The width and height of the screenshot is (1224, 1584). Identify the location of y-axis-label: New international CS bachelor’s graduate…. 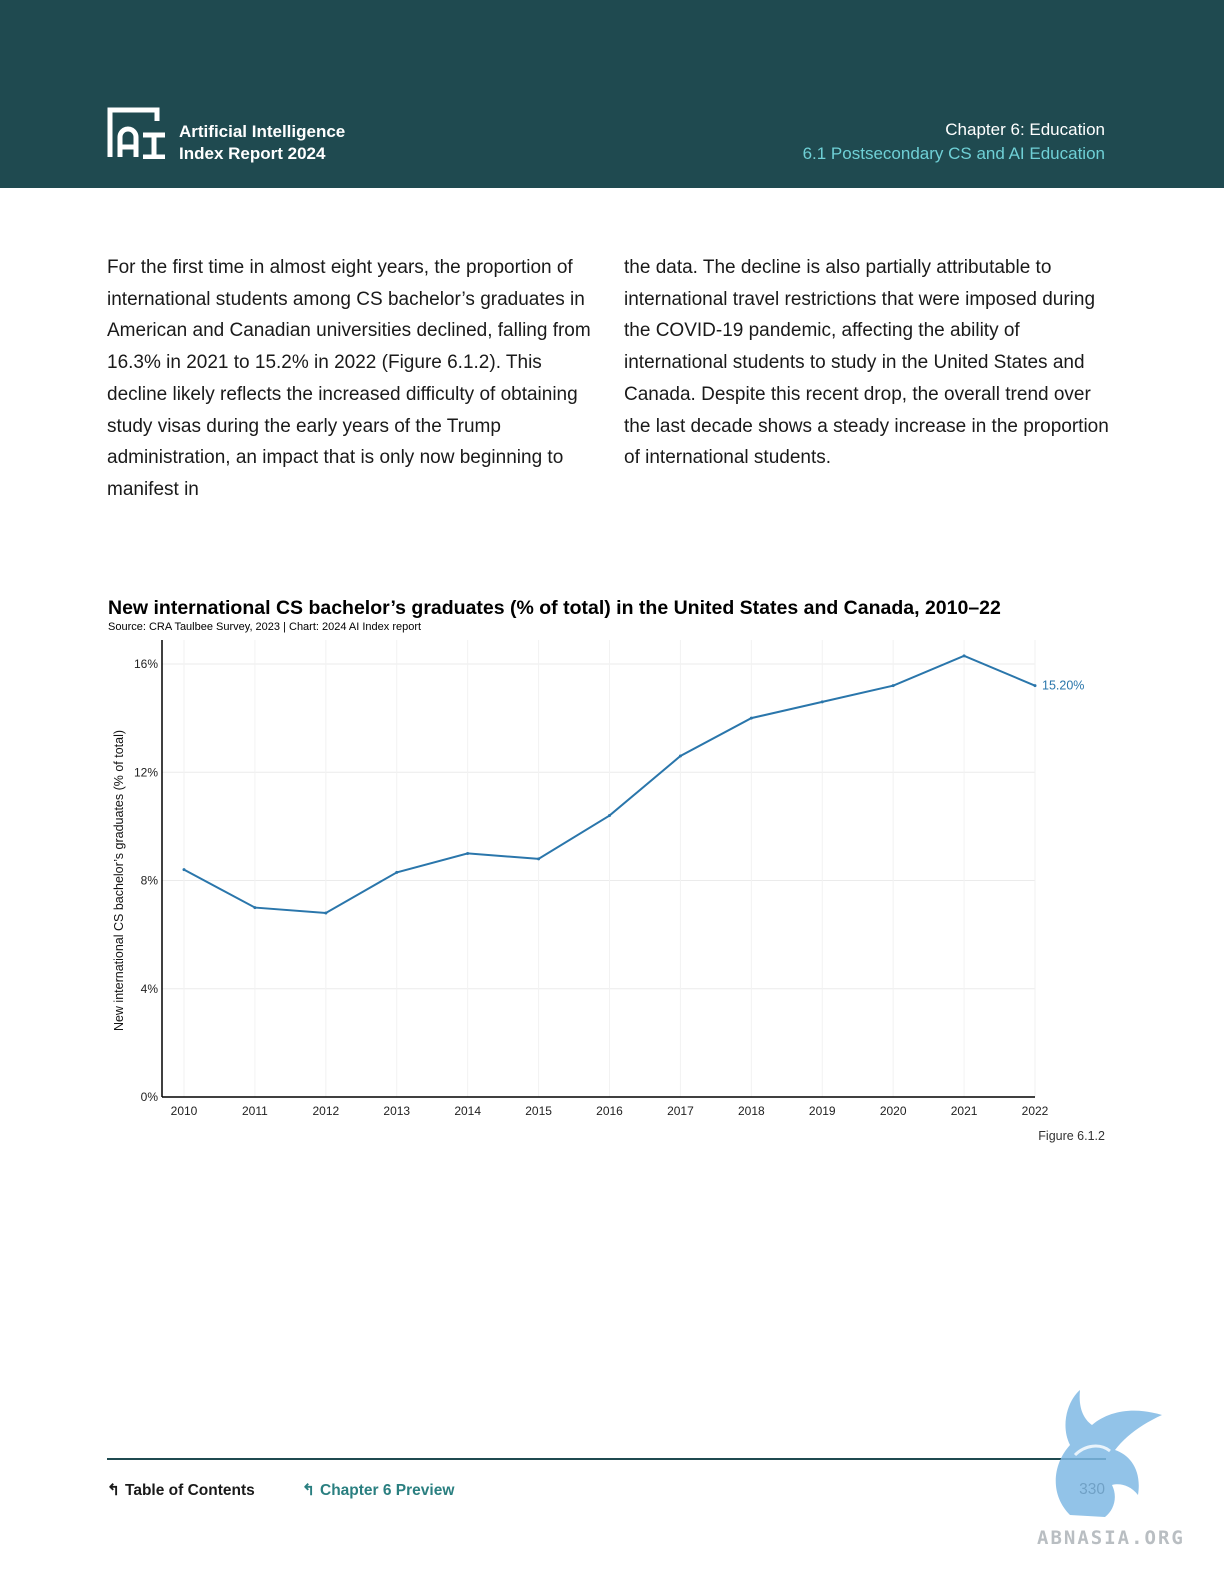
(119, 880).